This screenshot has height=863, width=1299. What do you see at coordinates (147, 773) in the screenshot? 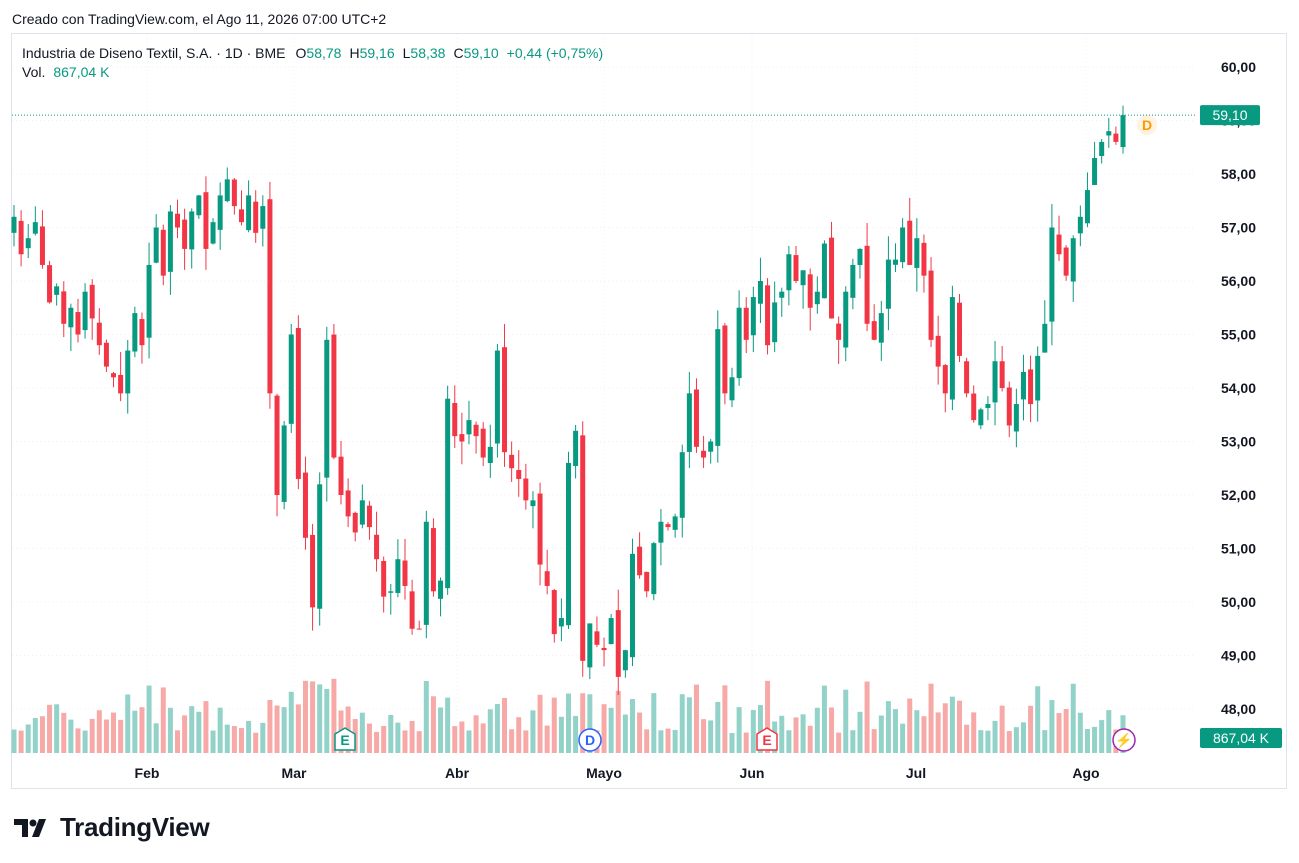
I see `x-tick-label: Feb` at bounding box center [147, 773].